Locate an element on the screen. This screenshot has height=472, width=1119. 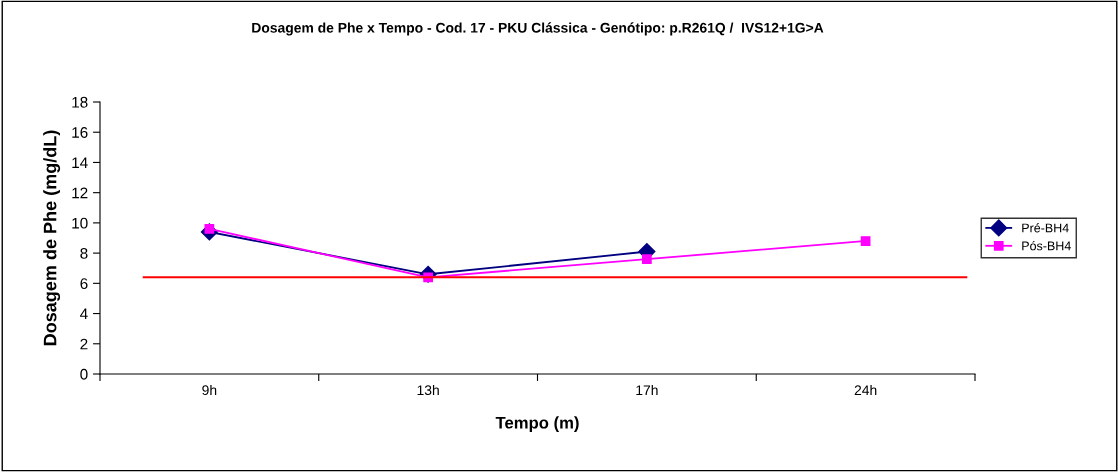
legend-label: Pós-BH4 is located at coordinates (1046, 245).